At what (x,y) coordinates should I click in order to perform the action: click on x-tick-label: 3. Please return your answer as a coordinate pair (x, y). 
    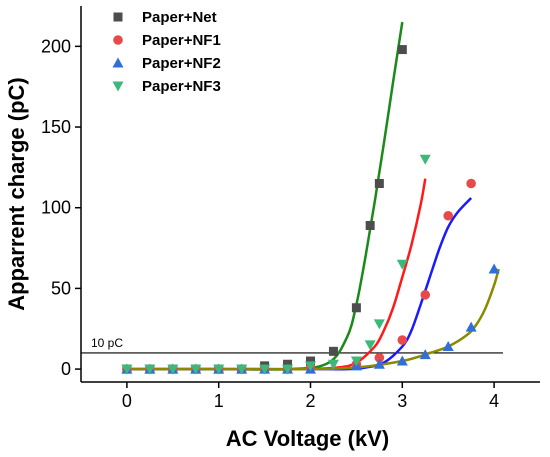
    Looking at the image, I should click on (402, 401).